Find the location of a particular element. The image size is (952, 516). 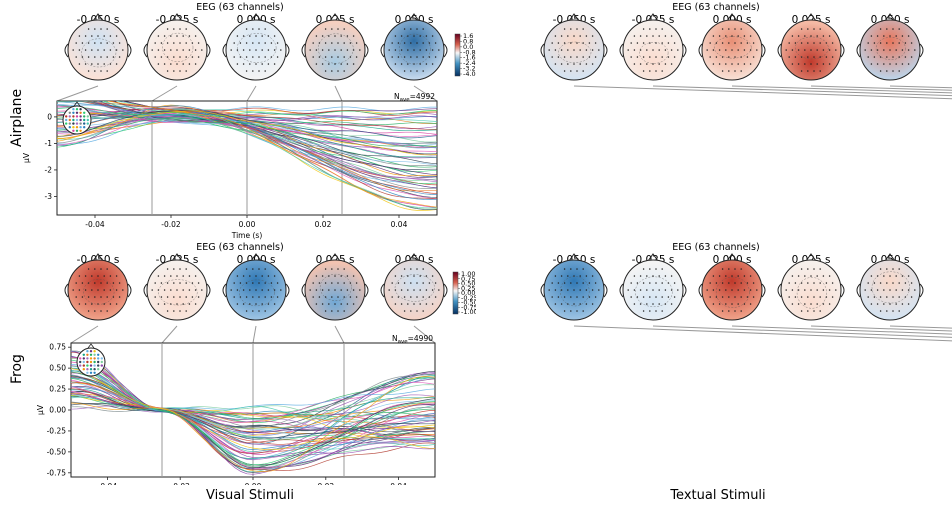

topomap-head is located at coordinates (653, 287).